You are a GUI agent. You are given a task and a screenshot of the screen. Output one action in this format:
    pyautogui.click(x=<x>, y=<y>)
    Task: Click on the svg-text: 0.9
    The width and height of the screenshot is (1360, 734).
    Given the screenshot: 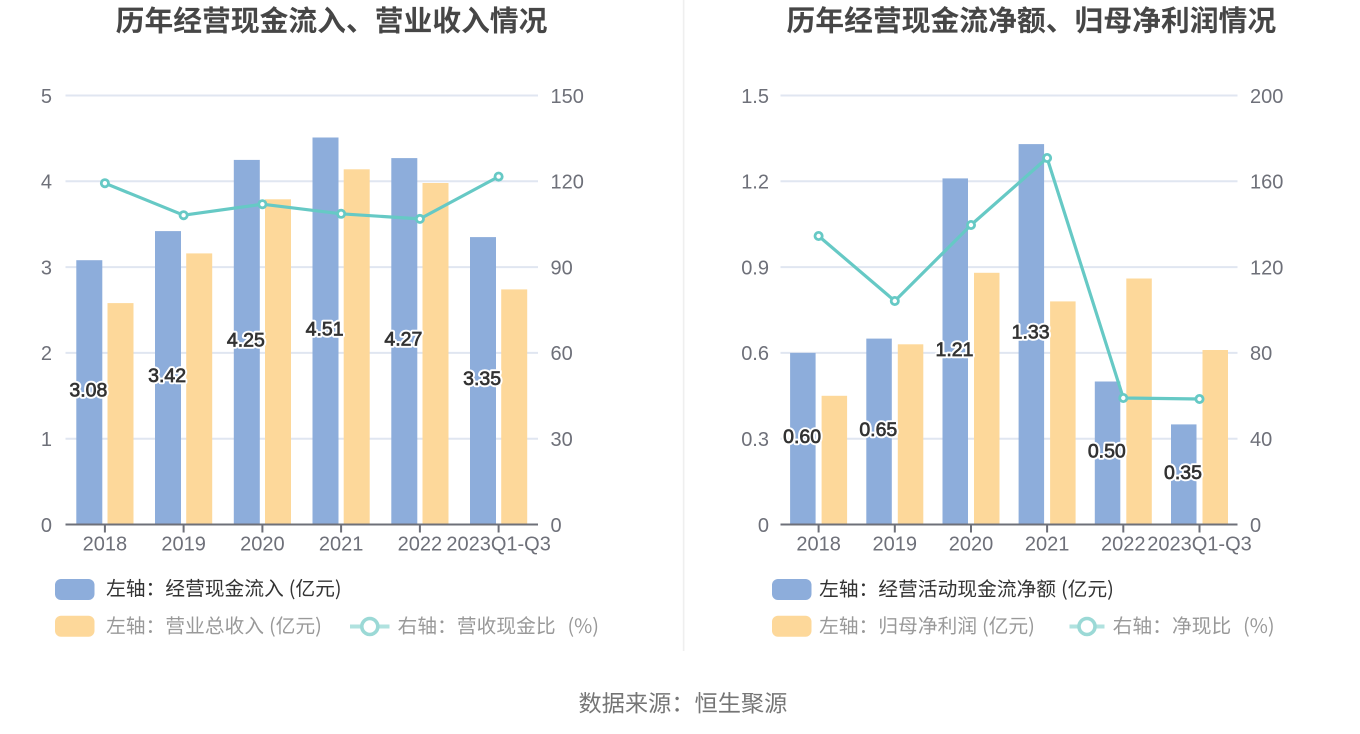 What is the action you would take?
    pyautogui.click(x=755, y=268)
    